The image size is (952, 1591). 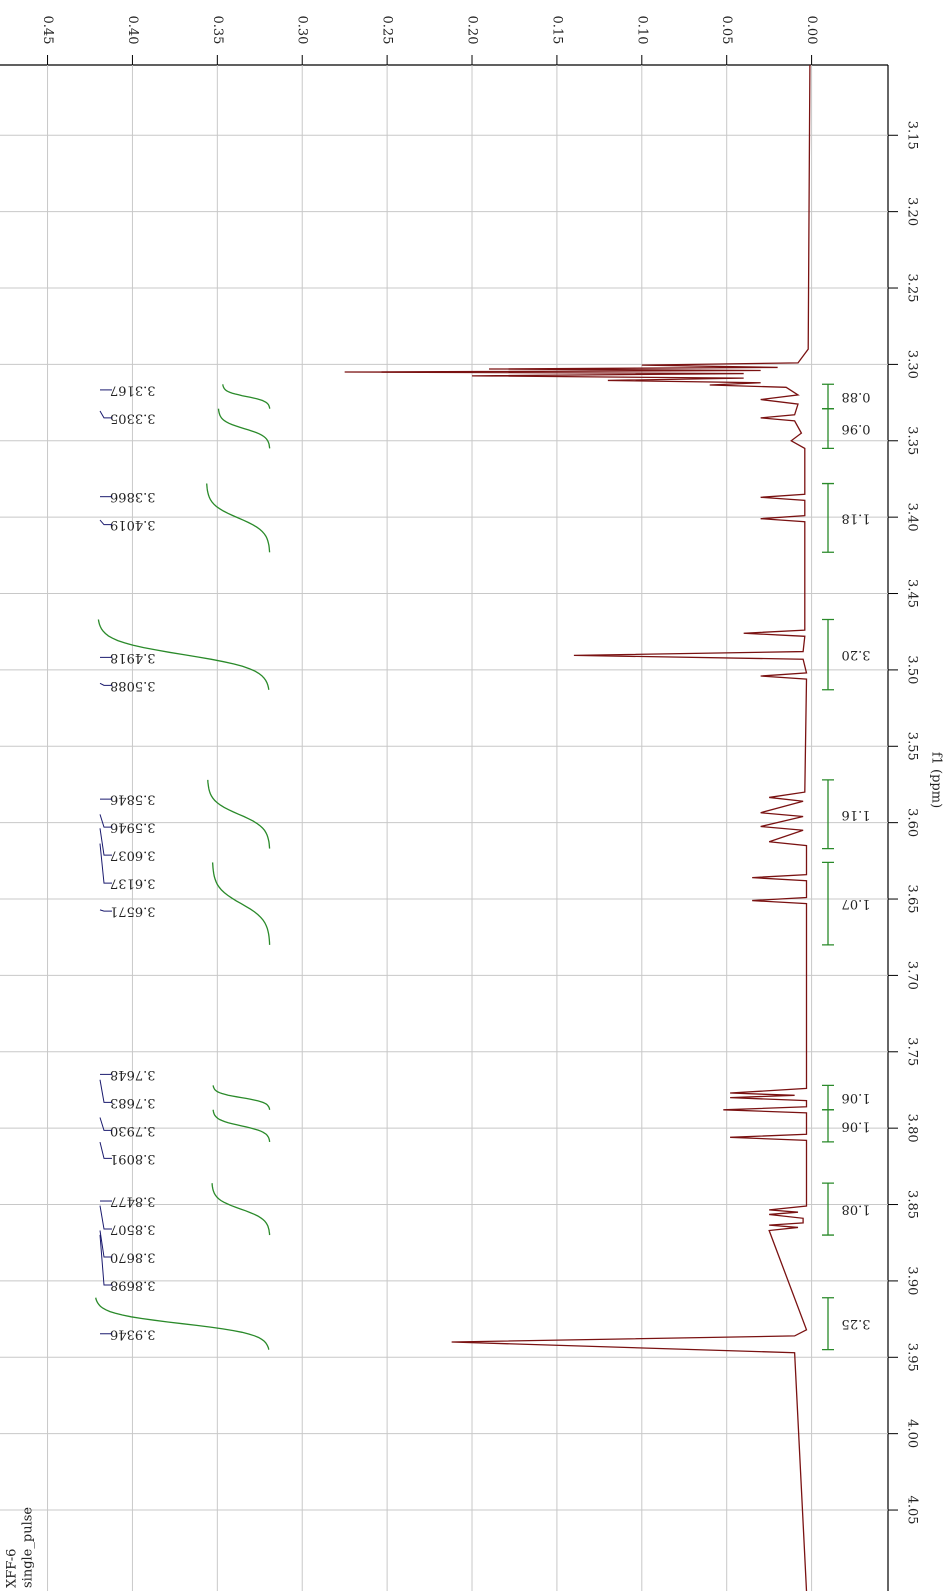 I want to click on x-tick-label: 3.15, so click(x=912, y=135).